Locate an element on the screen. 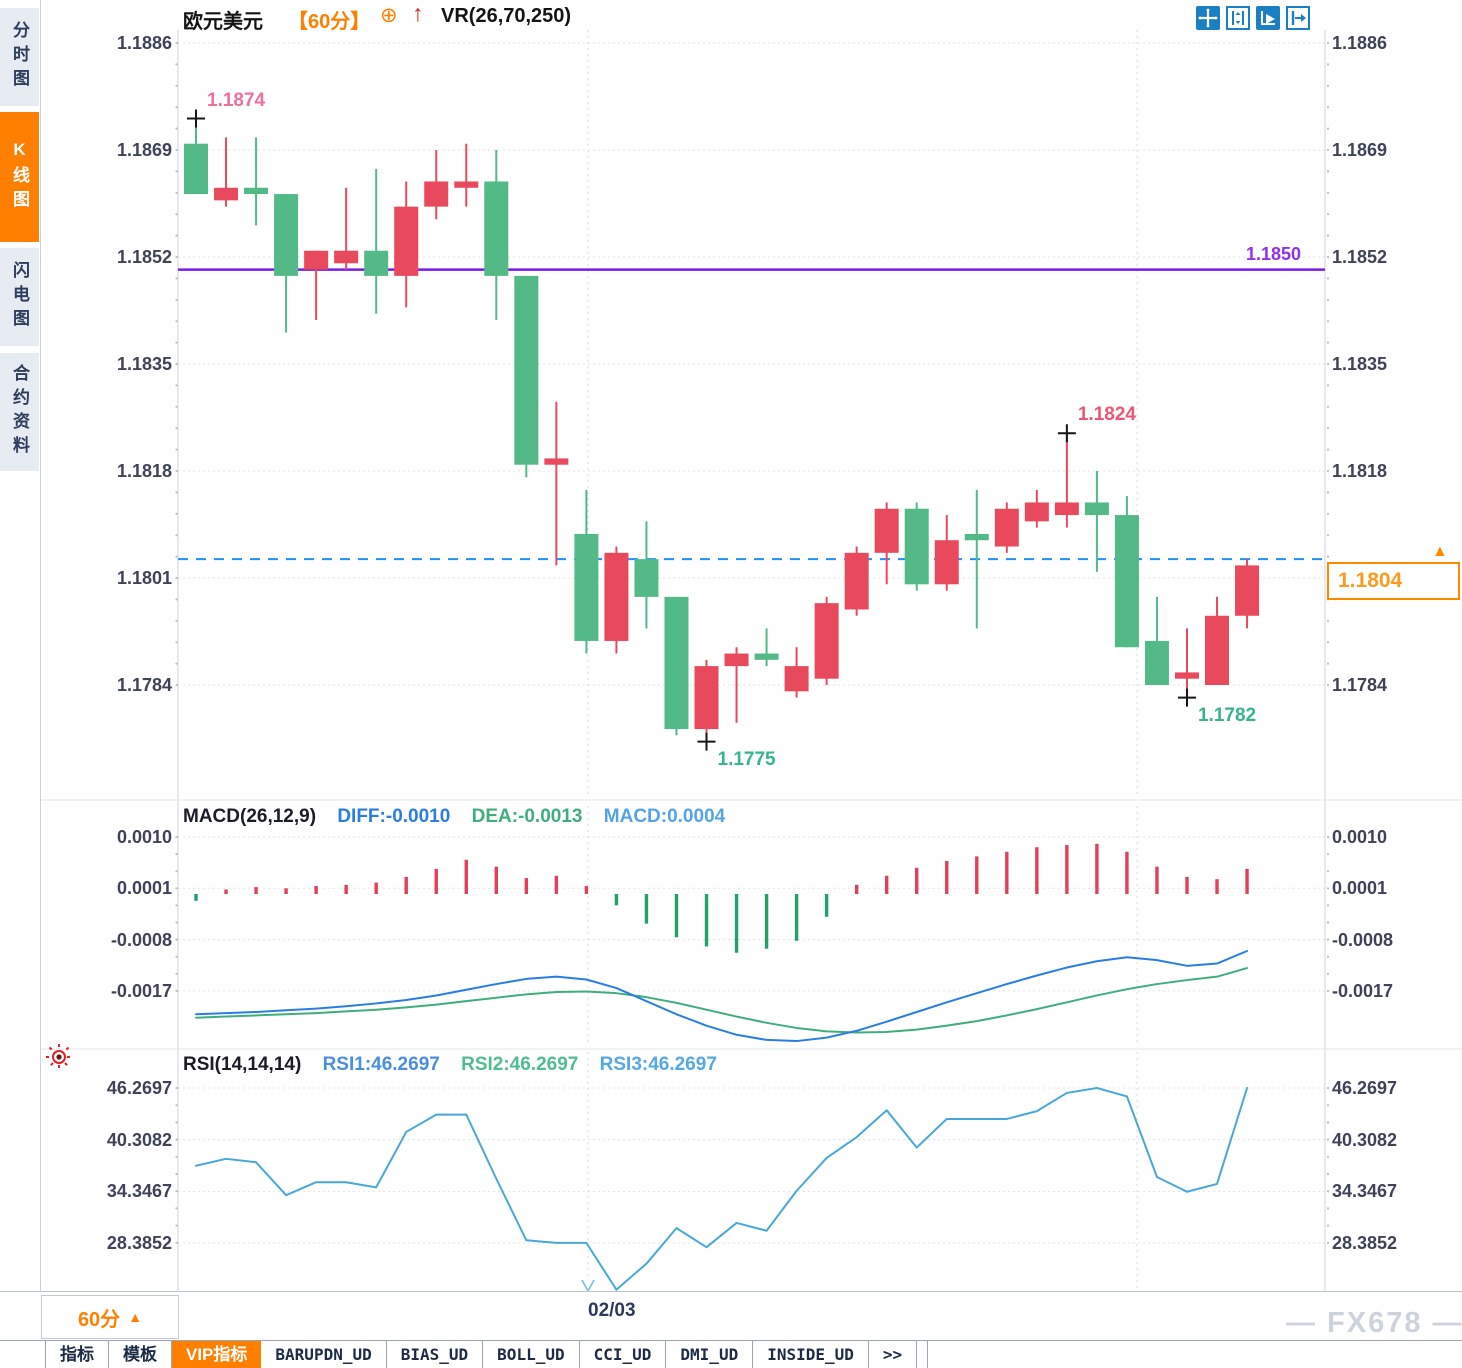 Image resolution: width=1462 pixels, height=1368 pixels. extreme-price-label: 1.1874 is located at coordinates (236, 100).